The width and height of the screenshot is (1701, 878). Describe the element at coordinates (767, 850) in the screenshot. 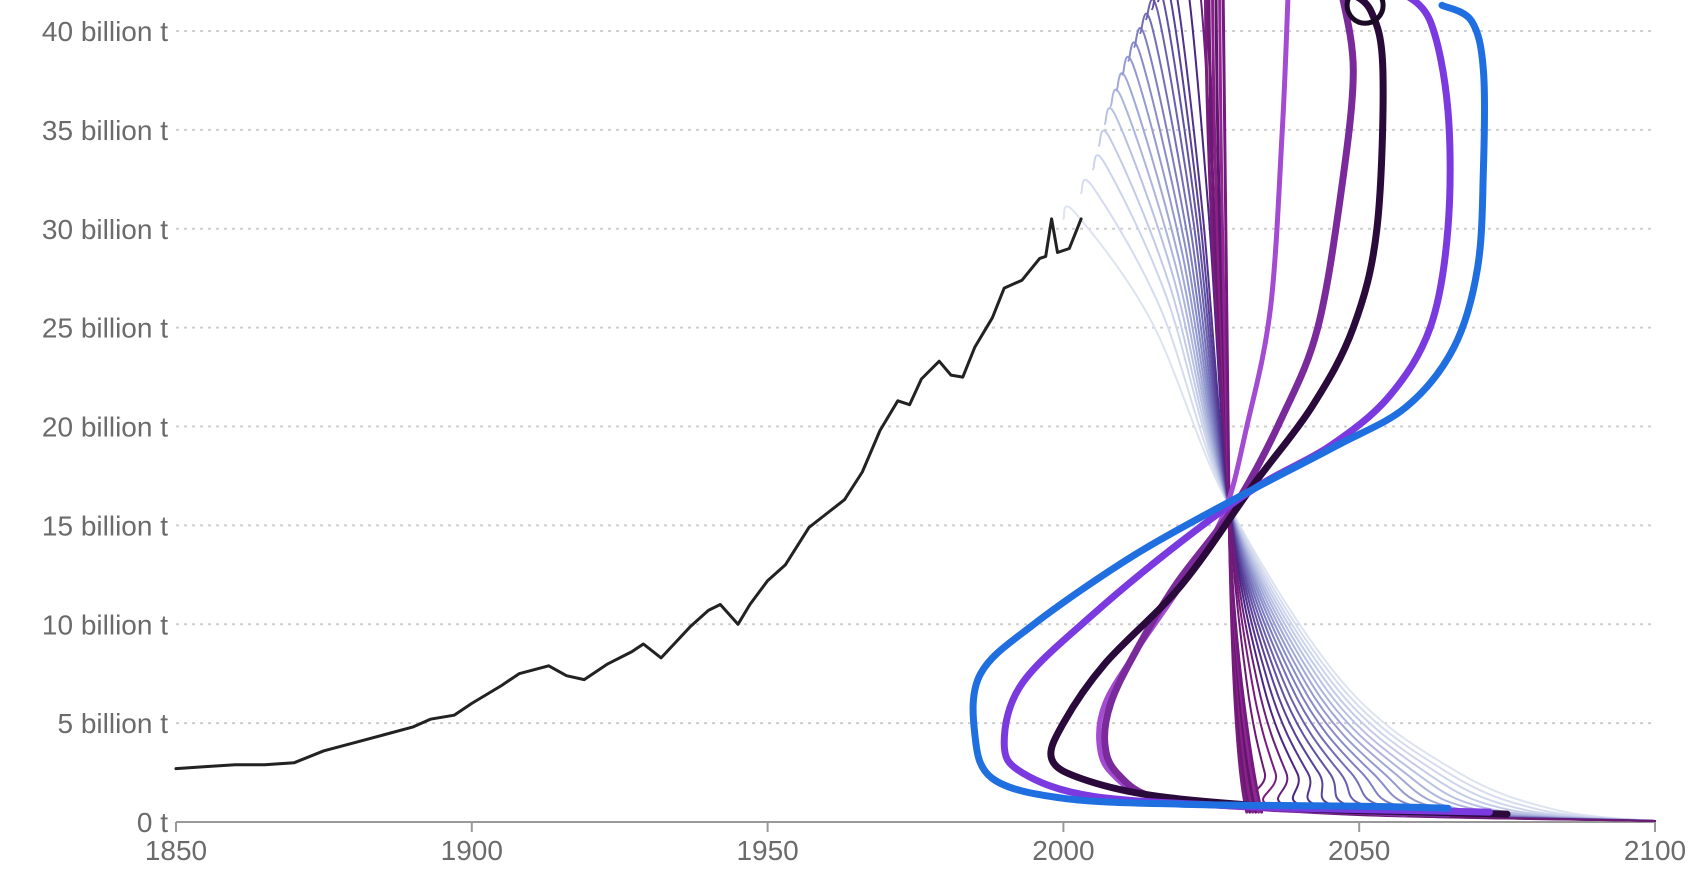

I see `x-tick-label: 1950` at that location.